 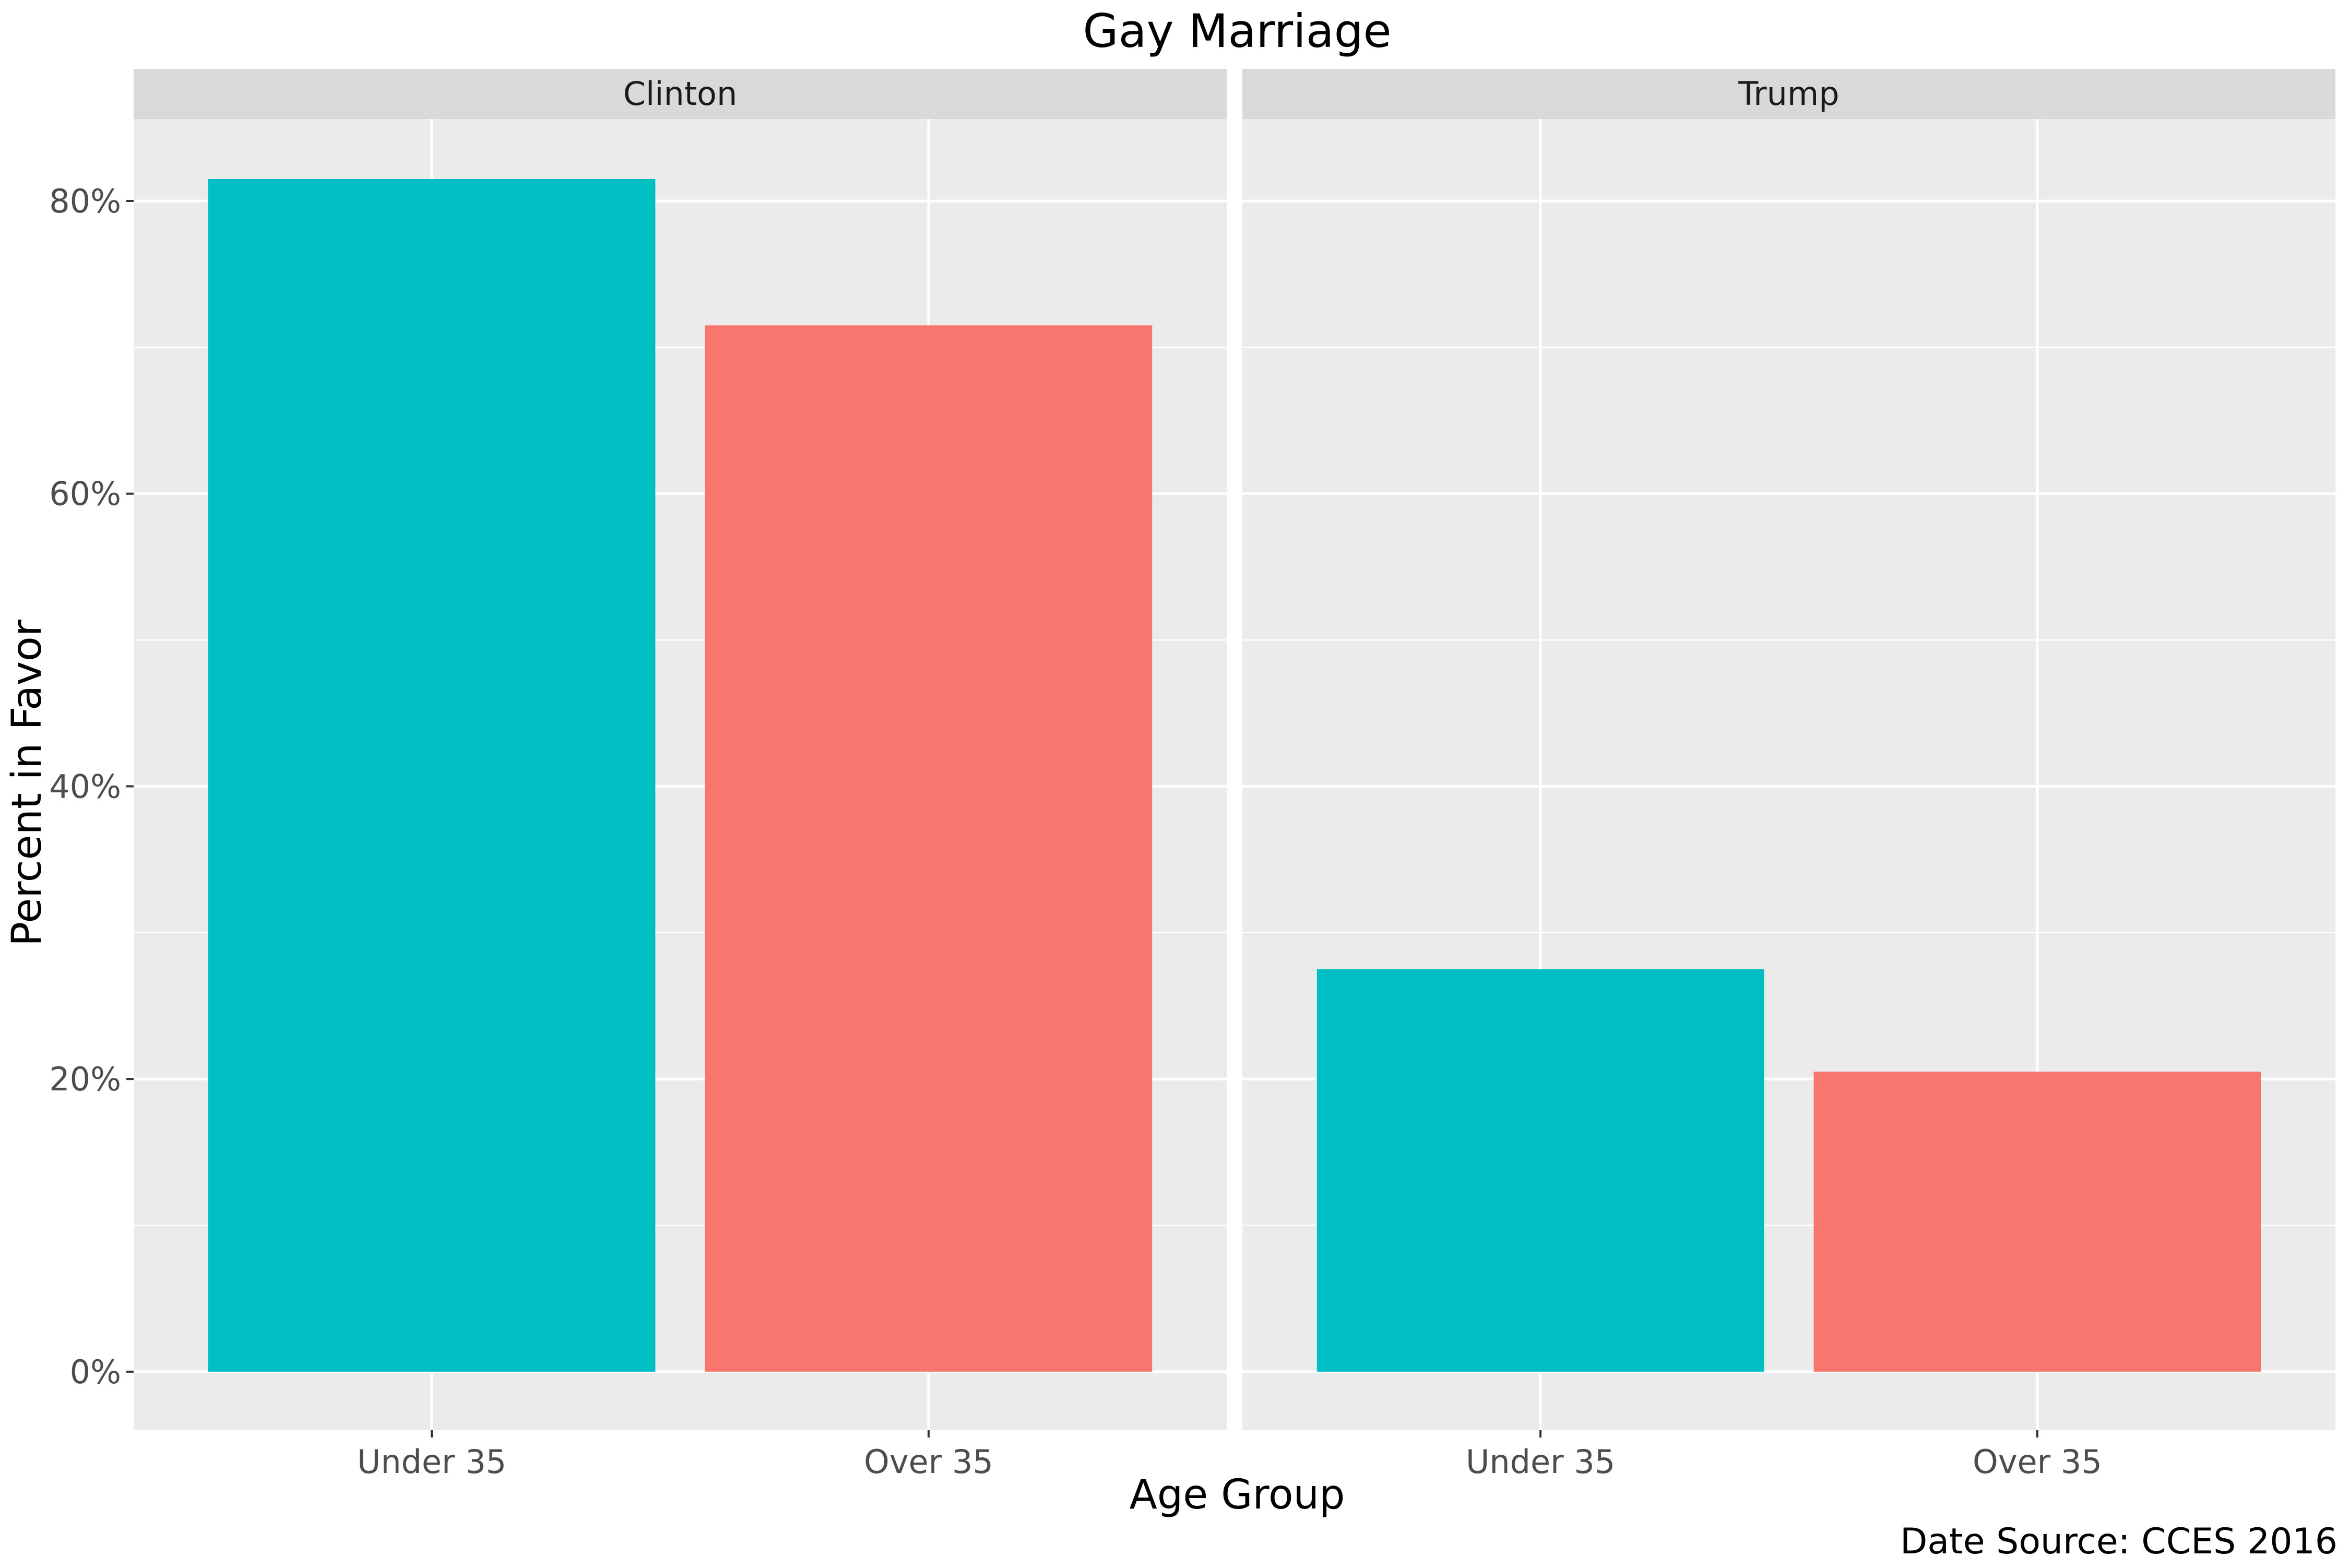 I want to click on y-axis: 0% 20% 40% 60% 80%, so click(x=91, y=786).